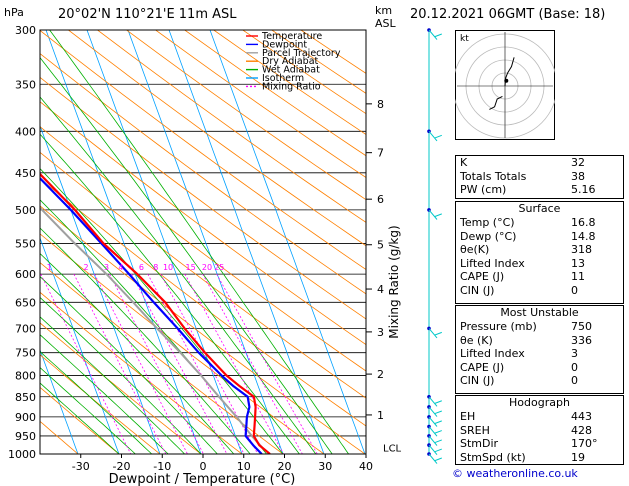 This screenshot has height=486, width=629. What do you see at coordinates (384, 10) in the screenshot?
I see `height-unit-km: km` at bounding box center [384, 10].